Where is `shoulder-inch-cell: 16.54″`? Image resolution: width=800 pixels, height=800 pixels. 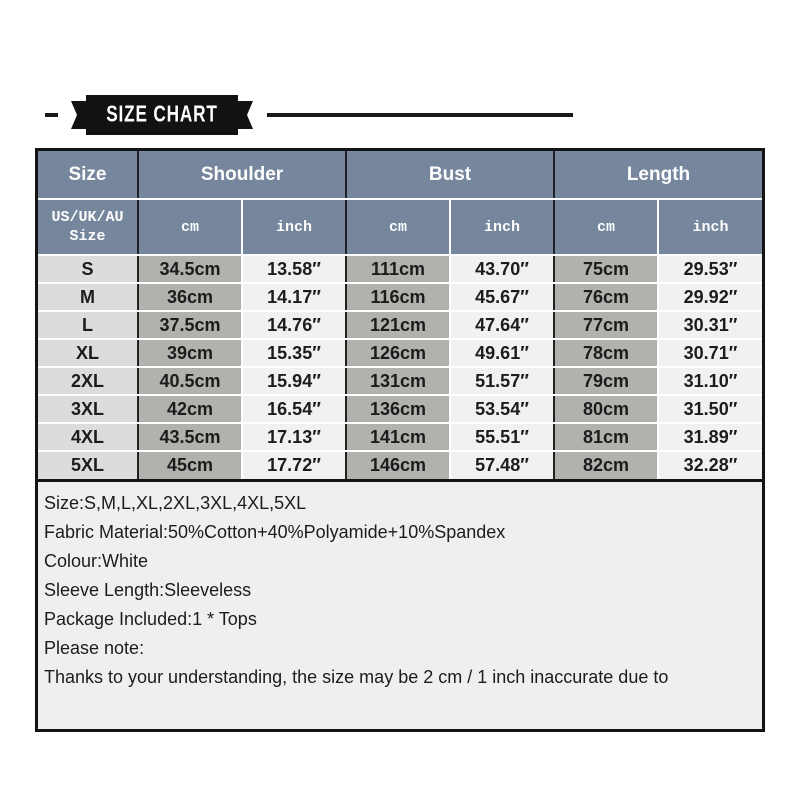
shoulder-inch-cell: 16.54″ is located at coordinates (294, 409).